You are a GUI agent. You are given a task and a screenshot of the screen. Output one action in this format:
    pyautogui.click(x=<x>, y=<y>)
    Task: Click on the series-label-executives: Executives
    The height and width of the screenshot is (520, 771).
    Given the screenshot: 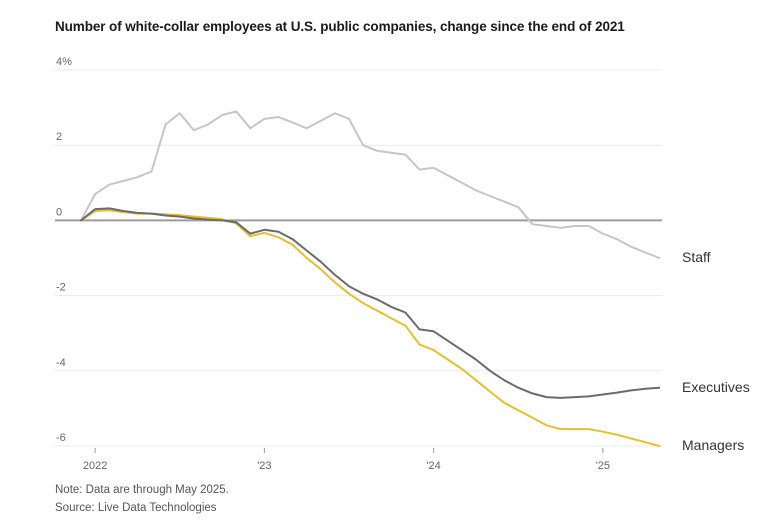 What is the action you would take?
    pyautogui.click(x=716, y=386)
    